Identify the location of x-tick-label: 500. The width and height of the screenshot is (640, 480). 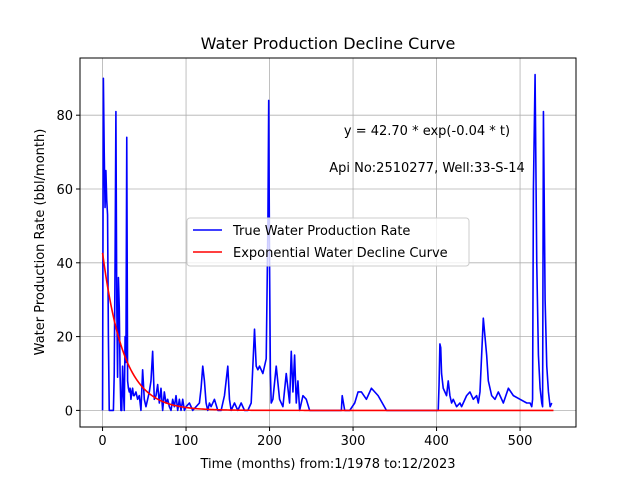
(520, 441).